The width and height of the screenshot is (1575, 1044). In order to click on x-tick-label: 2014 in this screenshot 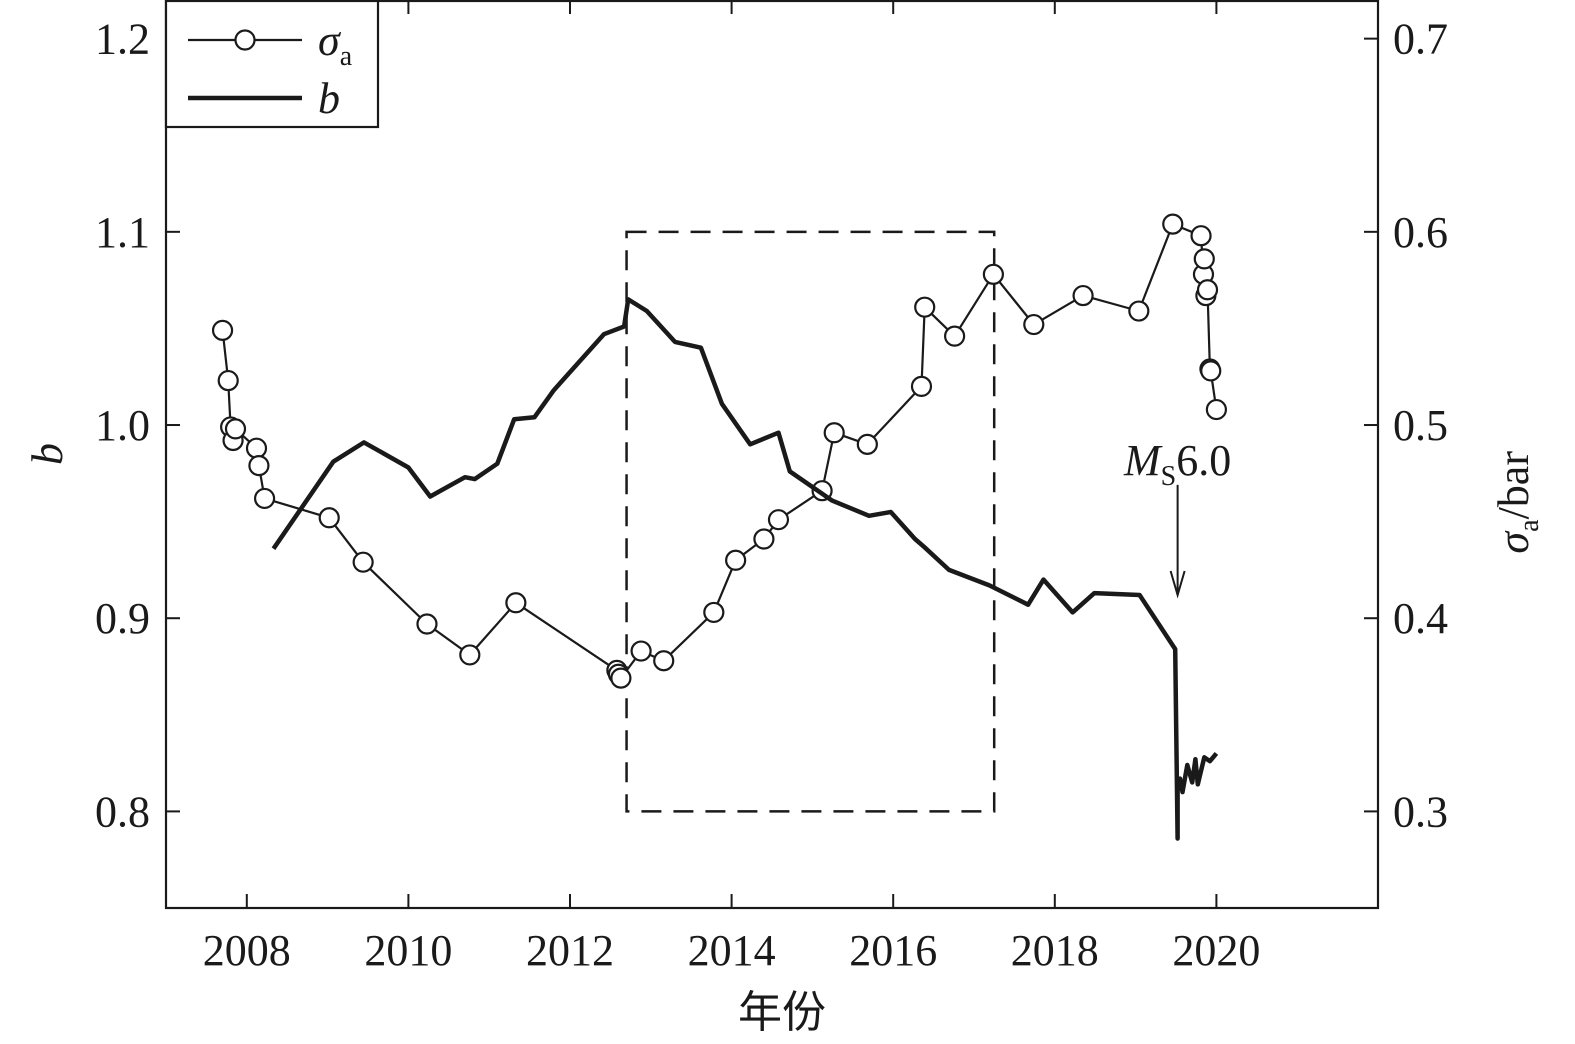, I will do `click(732, 950)`.